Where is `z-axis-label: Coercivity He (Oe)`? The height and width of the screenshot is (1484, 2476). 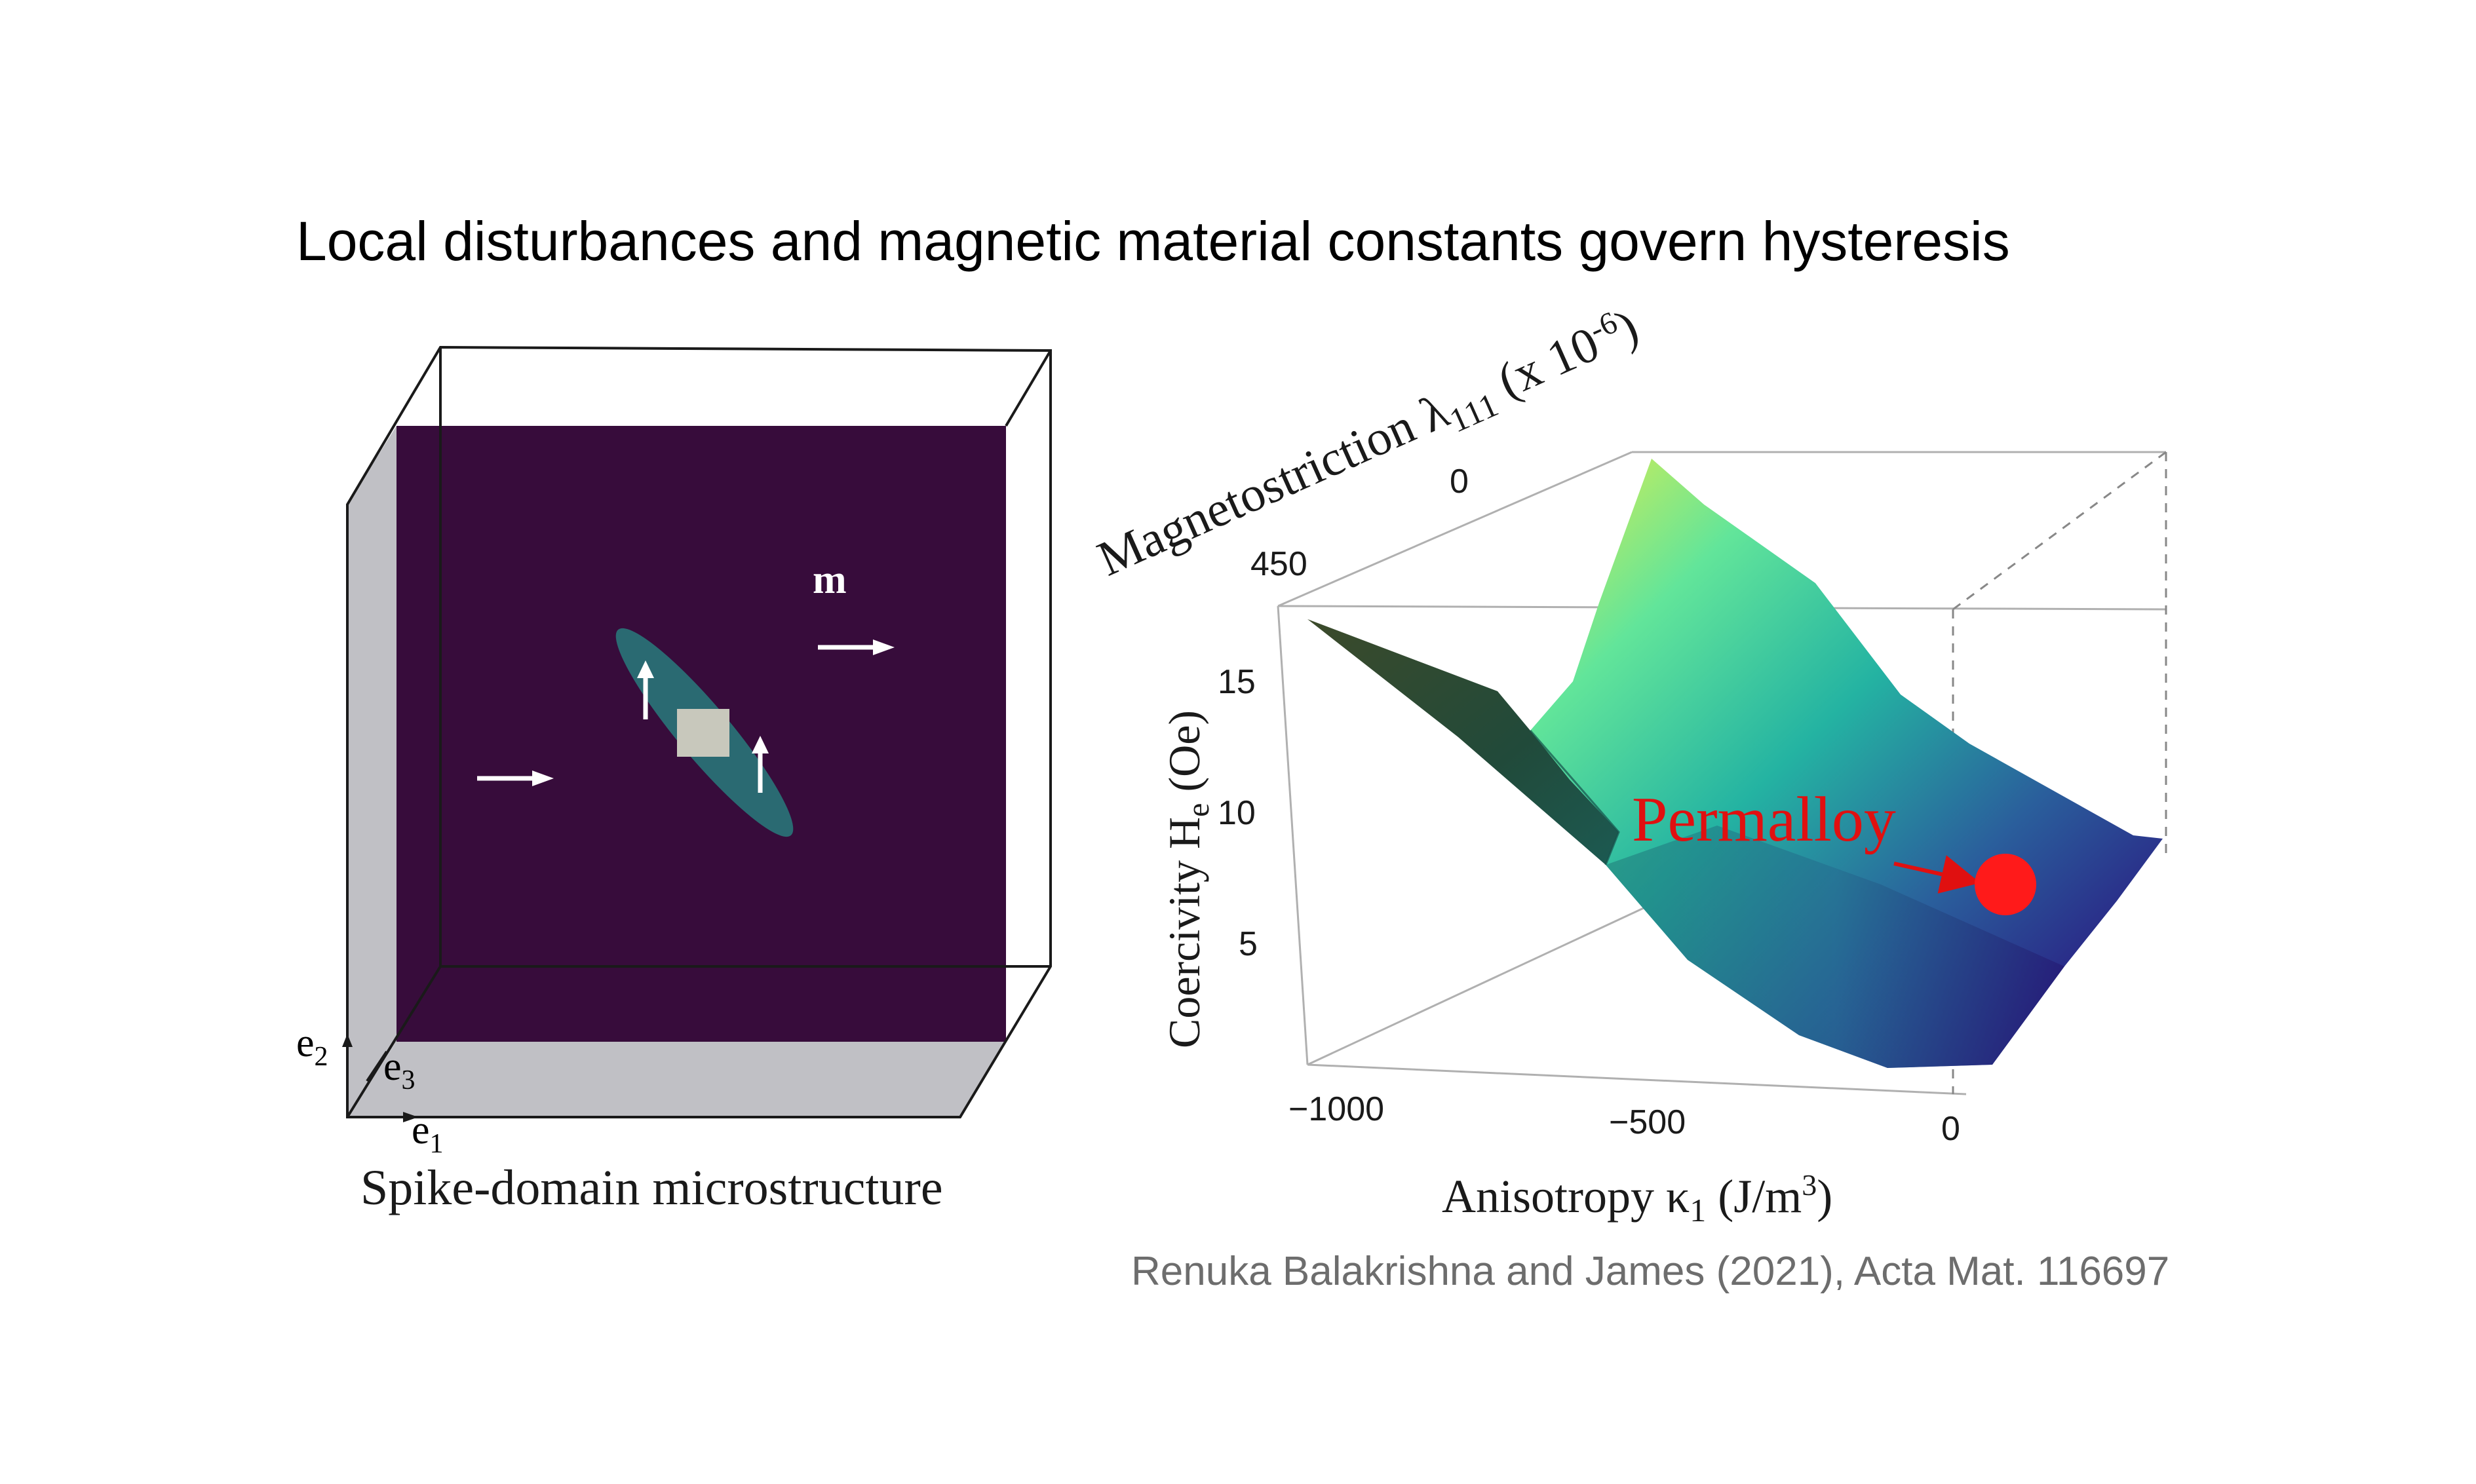
z-axis-label: Coercivity He (Oe) is located at coordinates (1187, 879).